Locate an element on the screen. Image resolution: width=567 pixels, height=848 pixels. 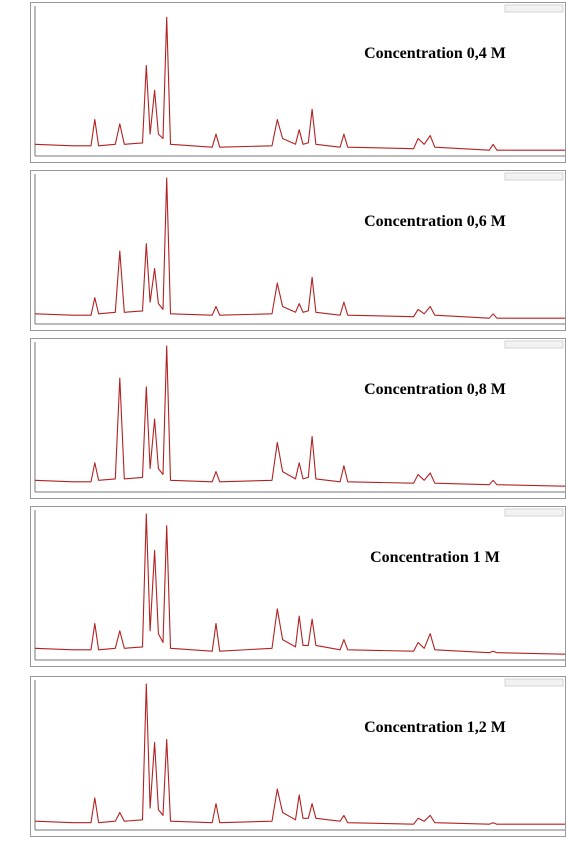
panel-label: Concentration 1,2 M is located at coordinates (435, 727).